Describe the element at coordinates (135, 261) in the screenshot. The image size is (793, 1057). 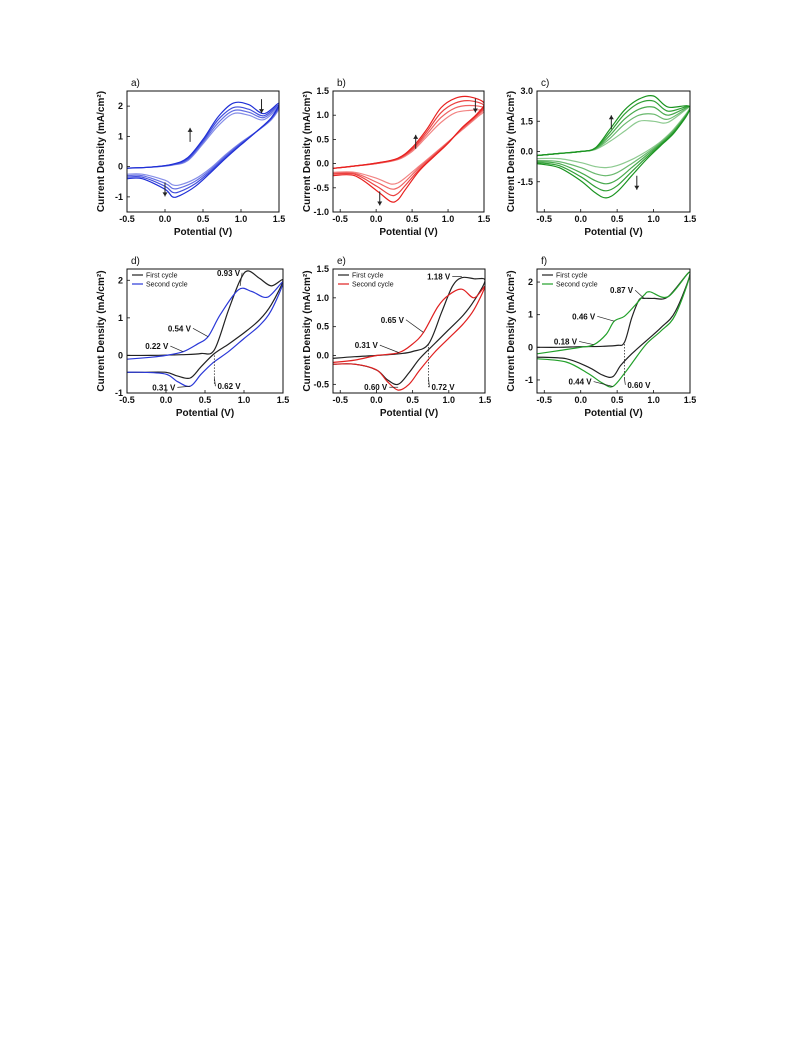
I see `panel-label: d)` at that location.